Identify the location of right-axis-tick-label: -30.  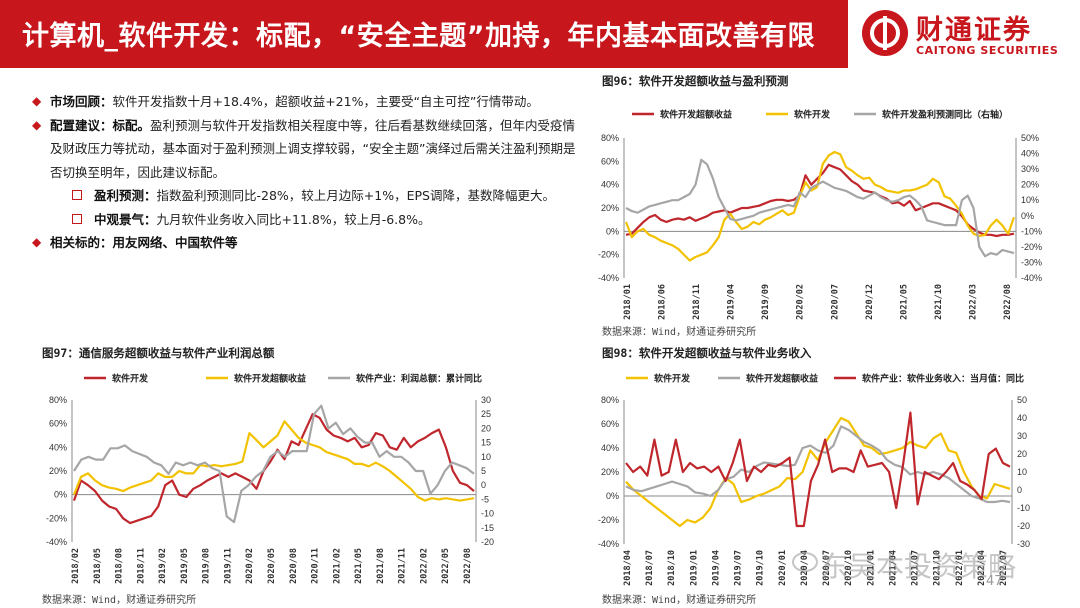
(1023, 544).